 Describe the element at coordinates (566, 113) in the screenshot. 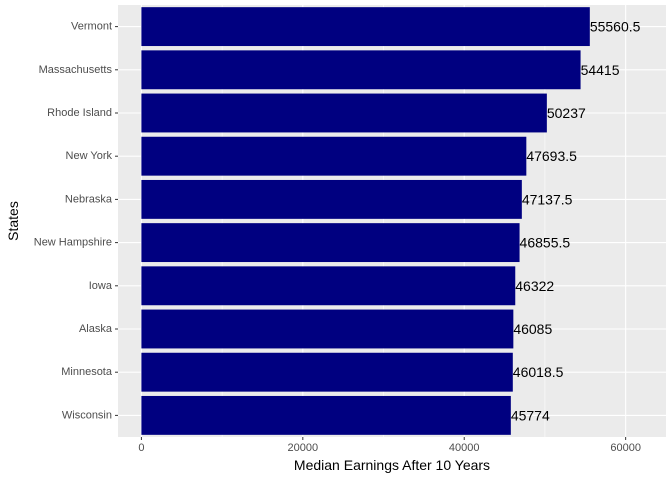

I see `data-label: 50237` at that location.